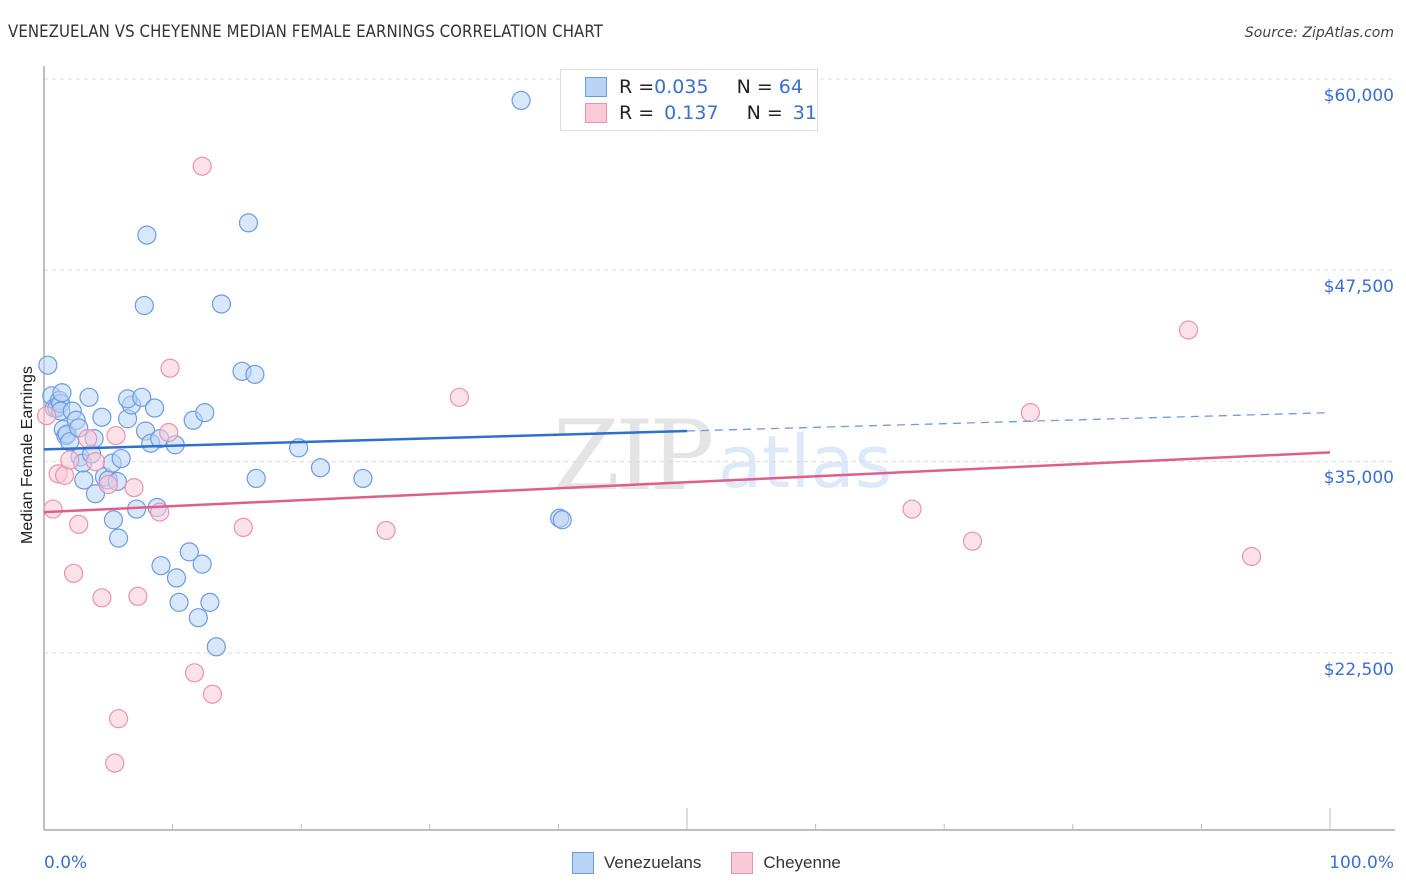 This screenshot has height=892, width=1406. What do you see at coordinates (681, 87) in the screenshot?
I see `r-value: 0.035` at bounding box center [681, 87].